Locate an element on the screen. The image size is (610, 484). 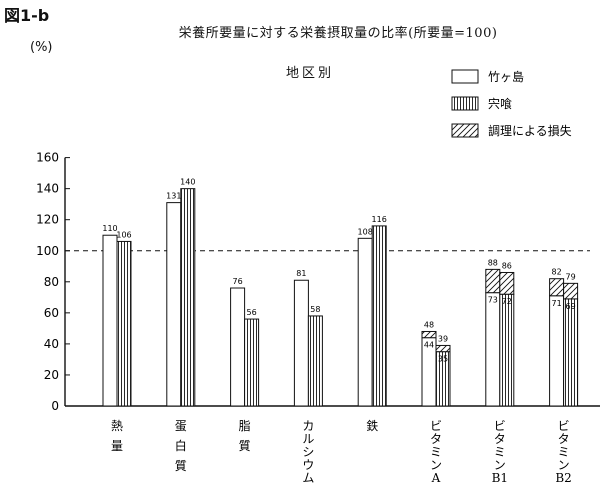
category-label: ウ is located at coordinates (308, 465).